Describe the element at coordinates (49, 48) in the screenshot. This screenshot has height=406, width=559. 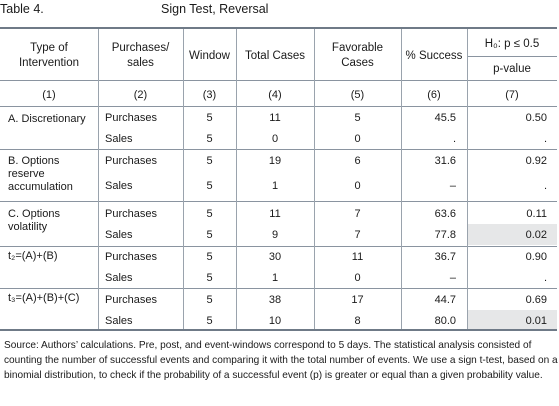
I see `header-type-line1: Type of` at that location.